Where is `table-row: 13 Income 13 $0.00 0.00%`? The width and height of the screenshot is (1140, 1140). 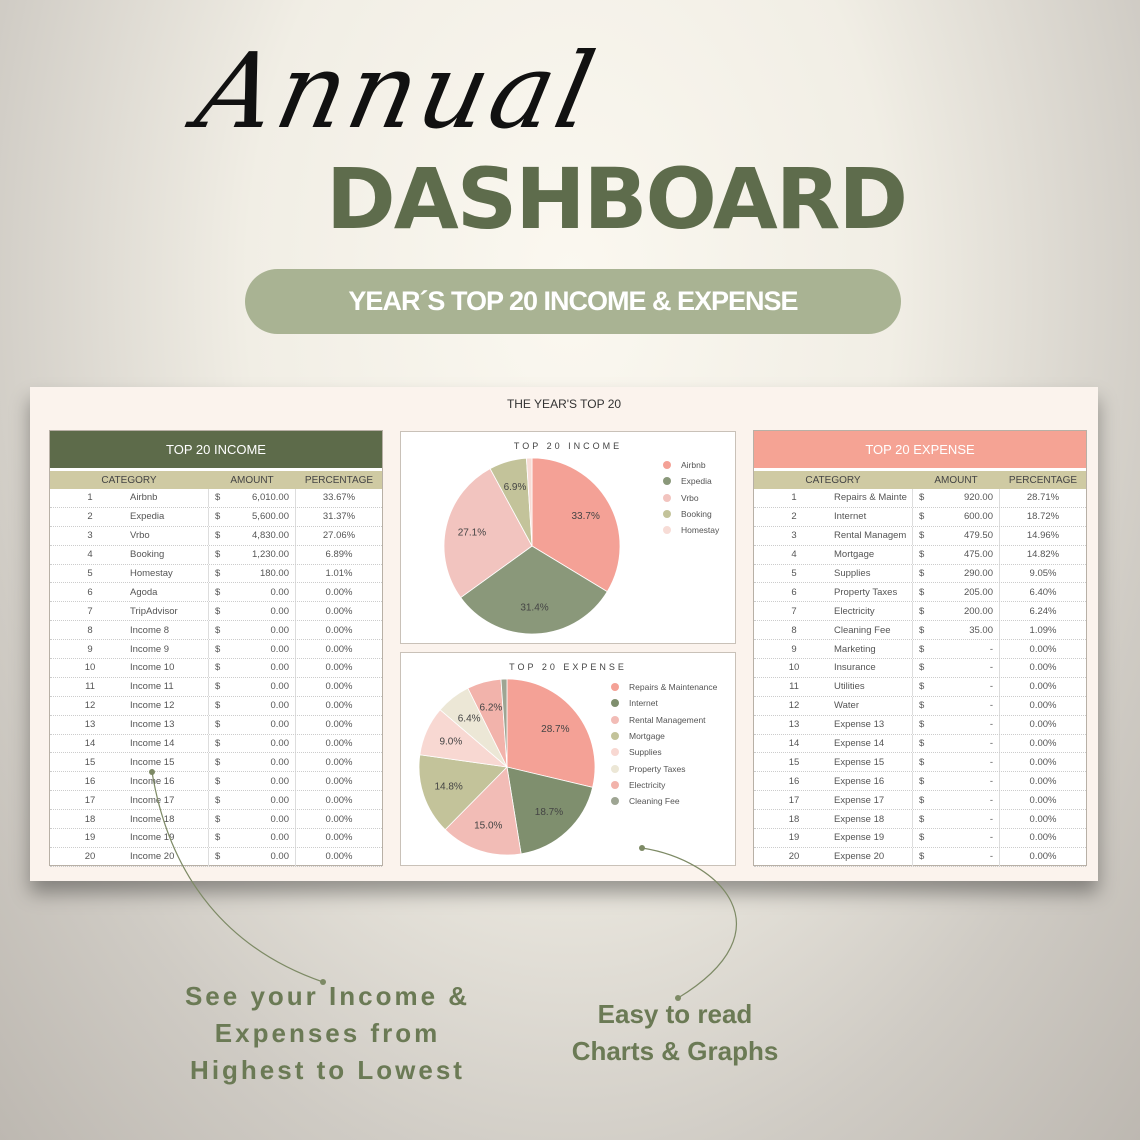
table-row: 13 Income 13 $0.00 0.00% is located at coordinates (216, 725).